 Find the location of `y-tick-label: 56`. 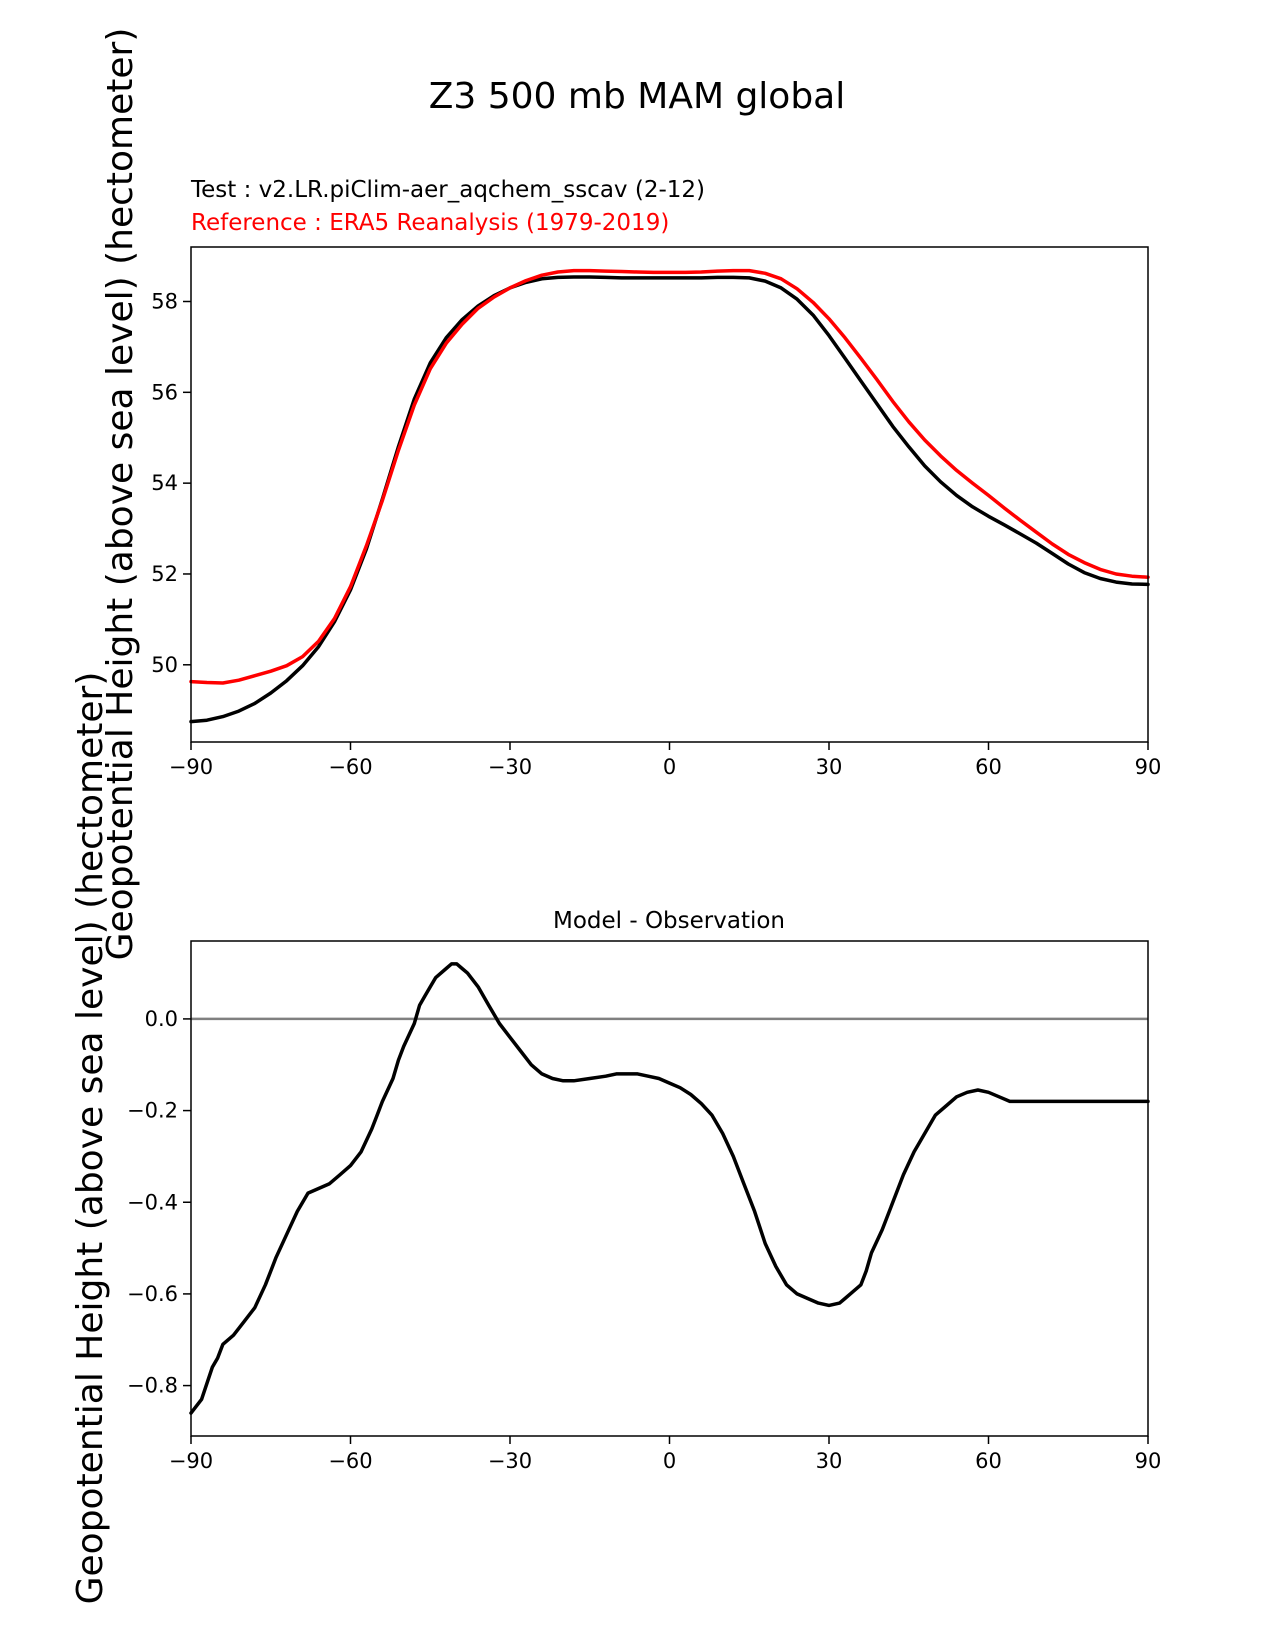

y-tick-label: 56 is located at coordinates (164, 392).